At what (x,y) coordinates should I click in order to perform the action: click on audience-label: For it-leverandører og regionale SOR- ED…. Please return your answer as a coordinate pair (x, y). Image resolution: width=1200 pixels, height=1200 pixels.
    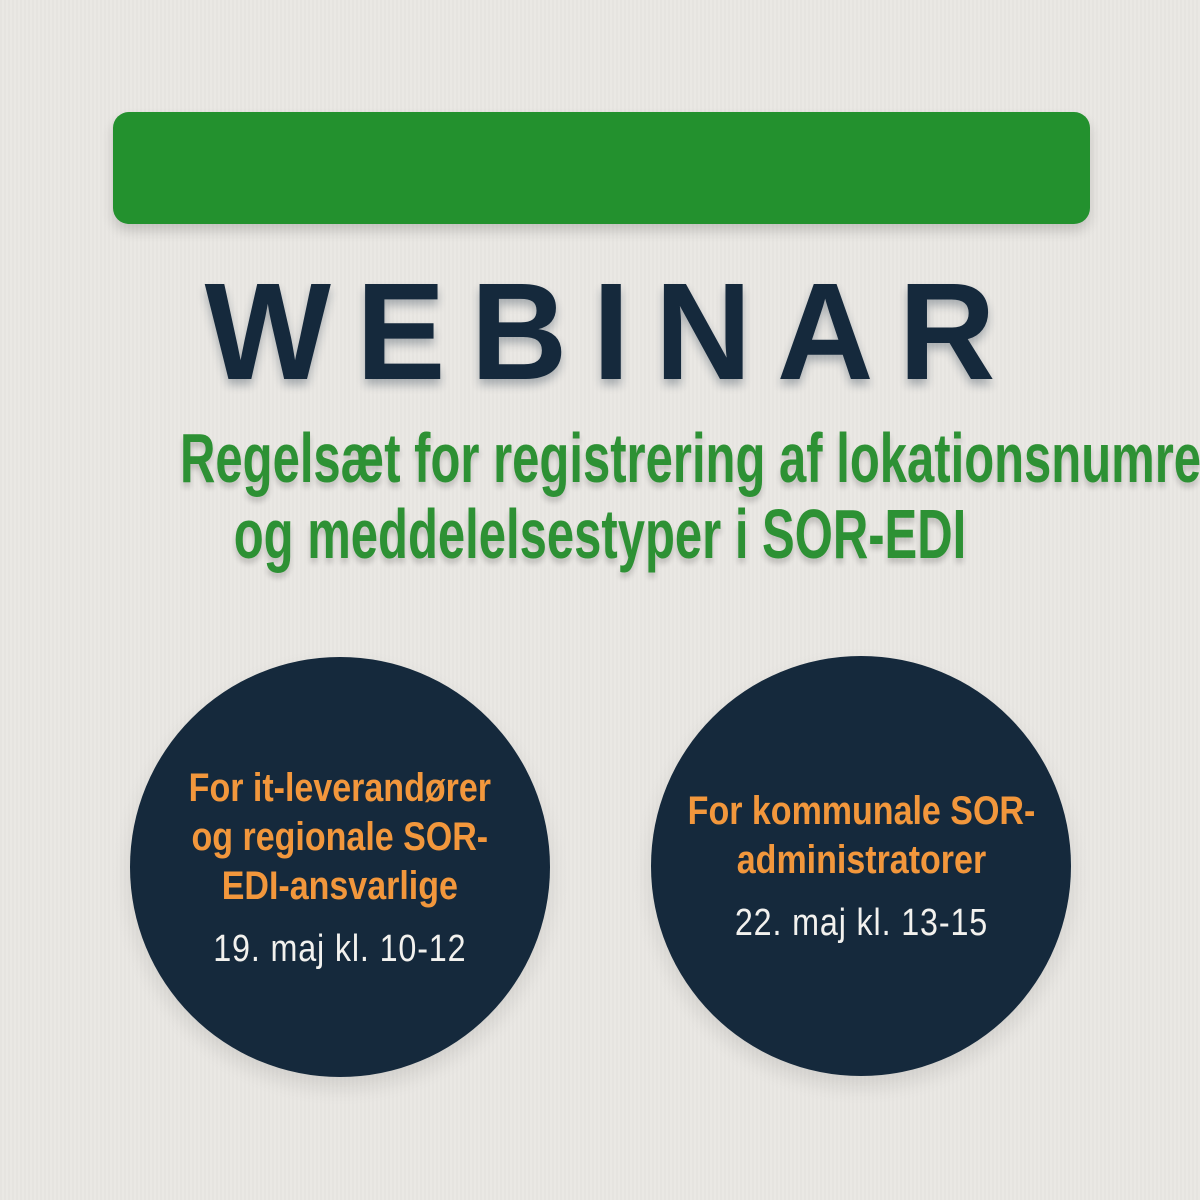
    Looking at the image, I should click on (340, 837).